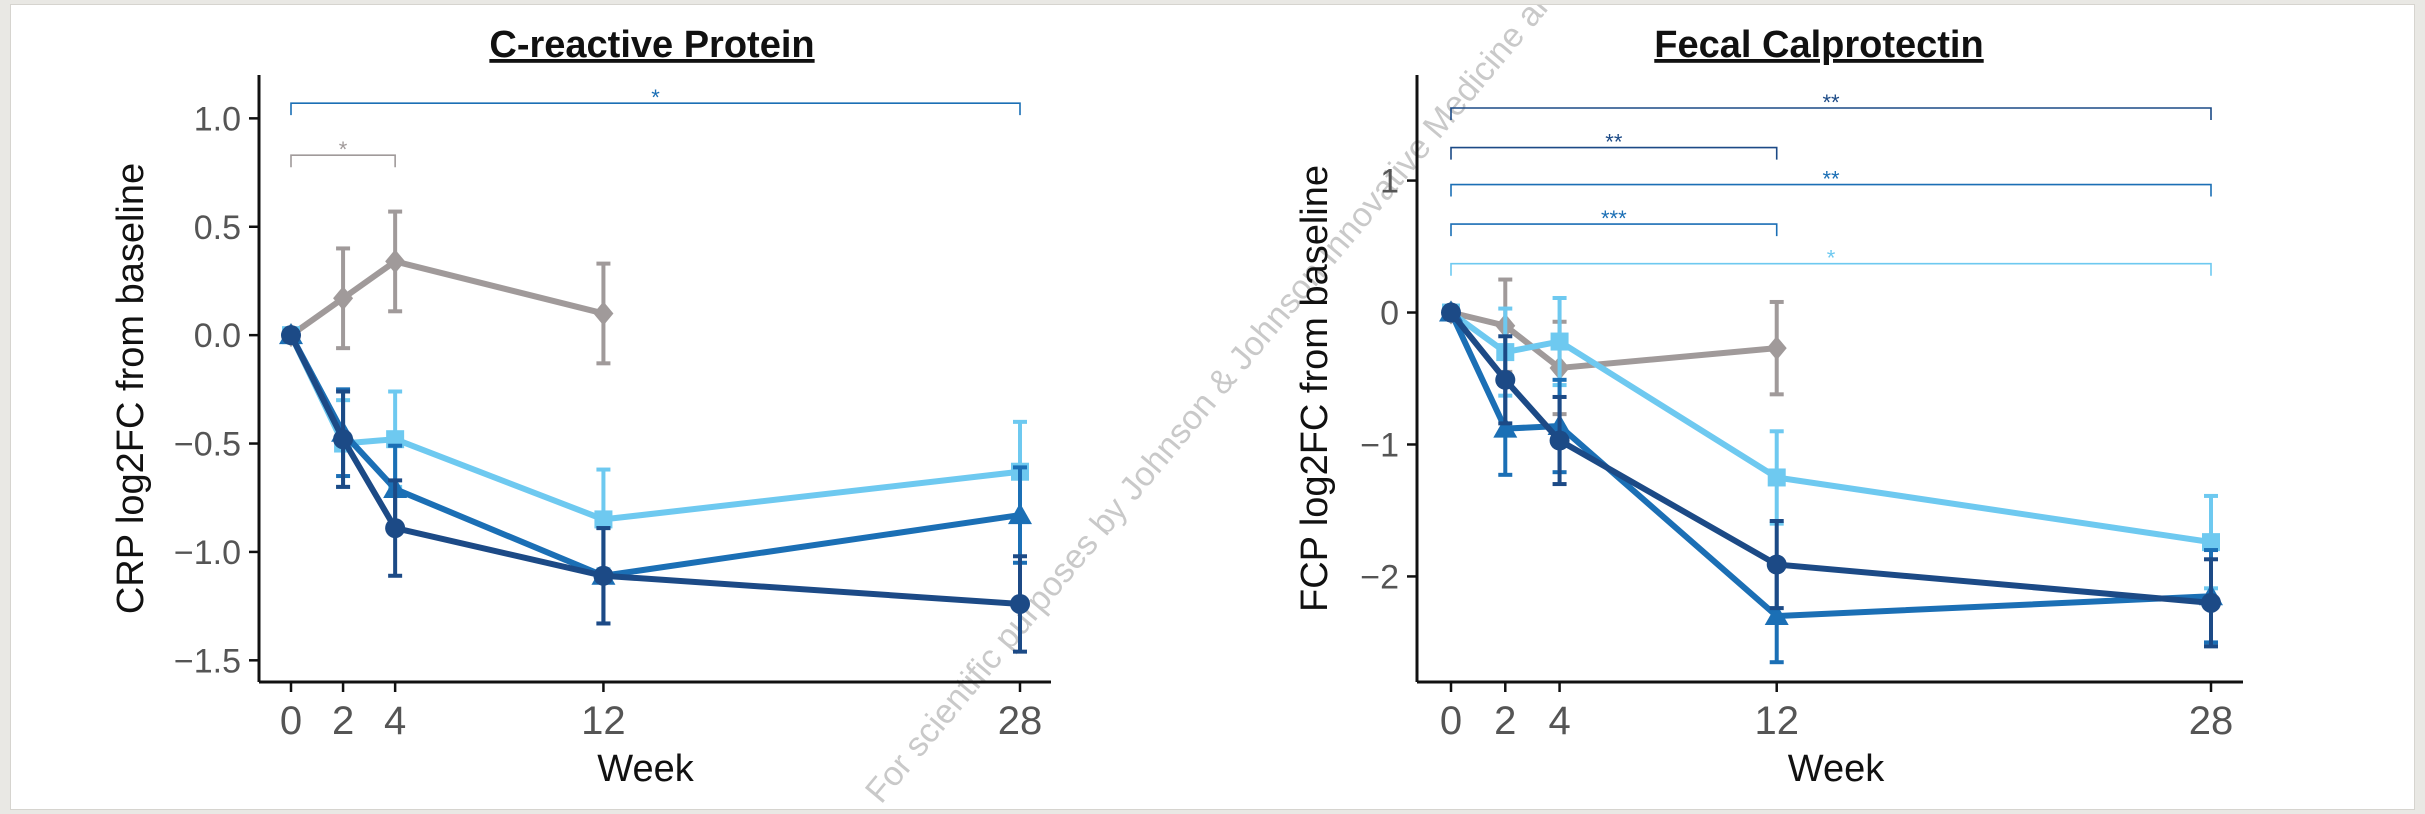  Describe the element at coordinates (1315, 388) in the screenshot. I see `y-axis-label: FCP log2FC from baseline` at that location.